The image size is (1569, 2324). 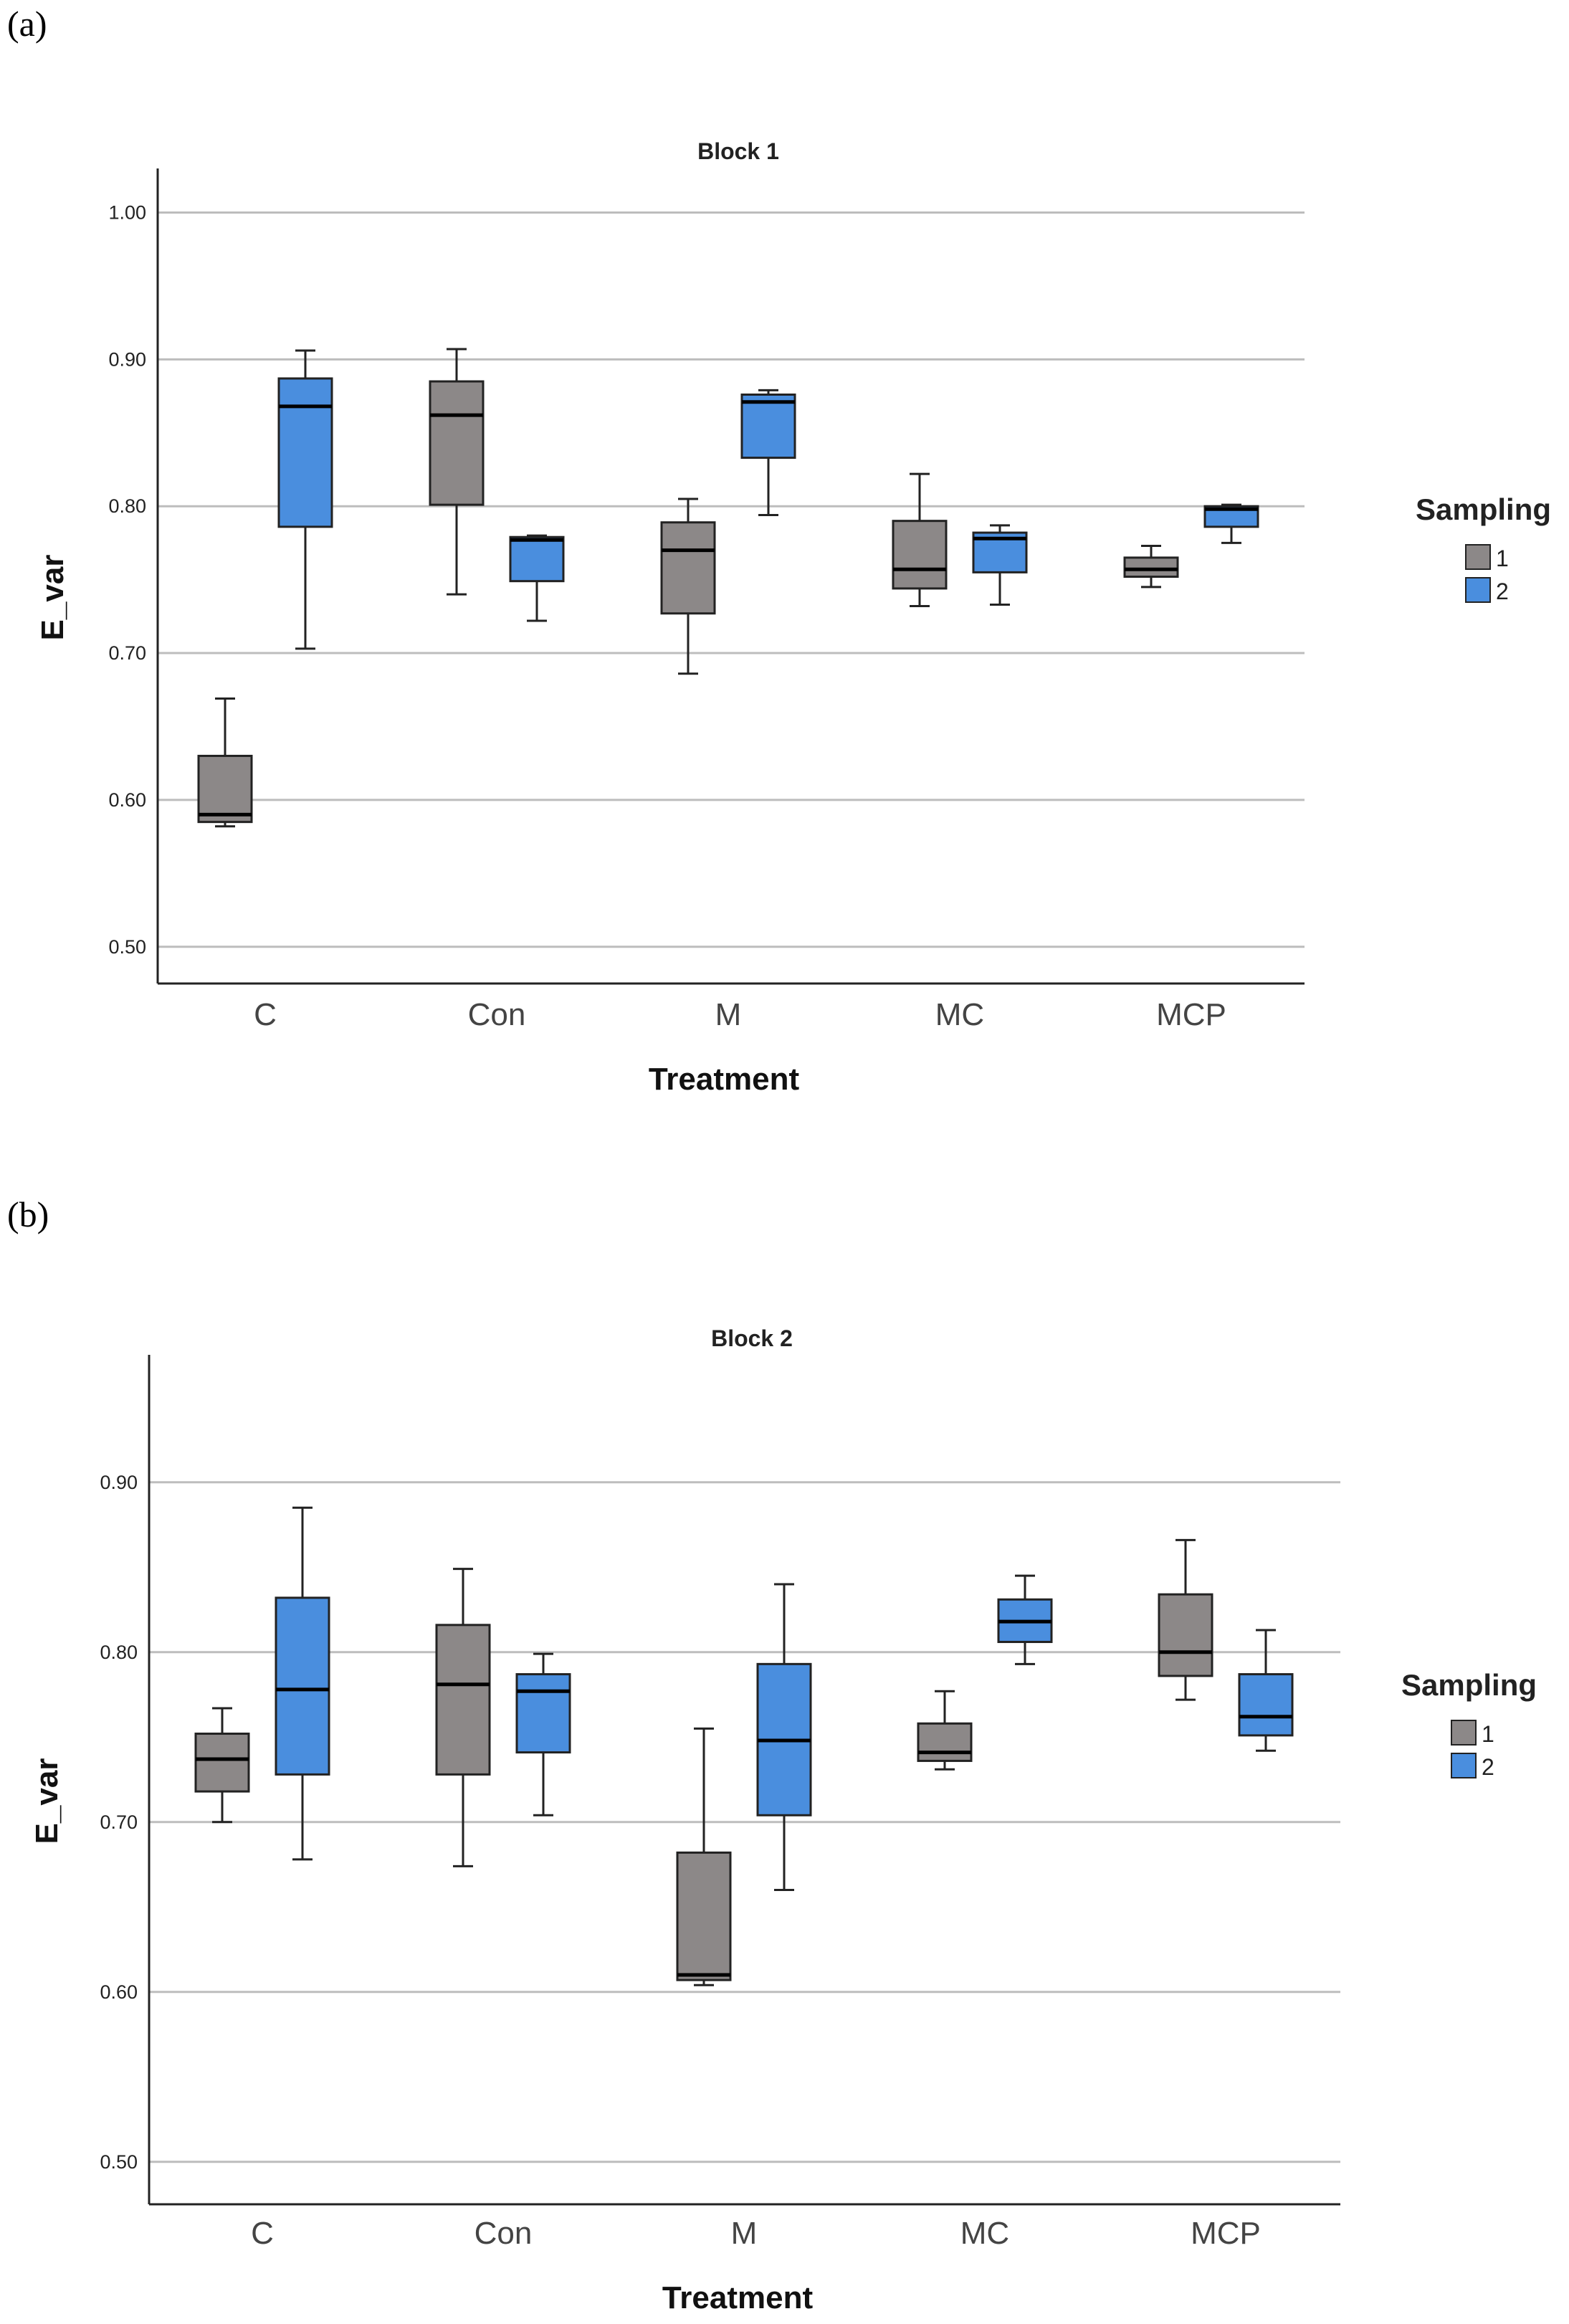 I want to click on chart-title: Block 1, so click(x=738, y=151).